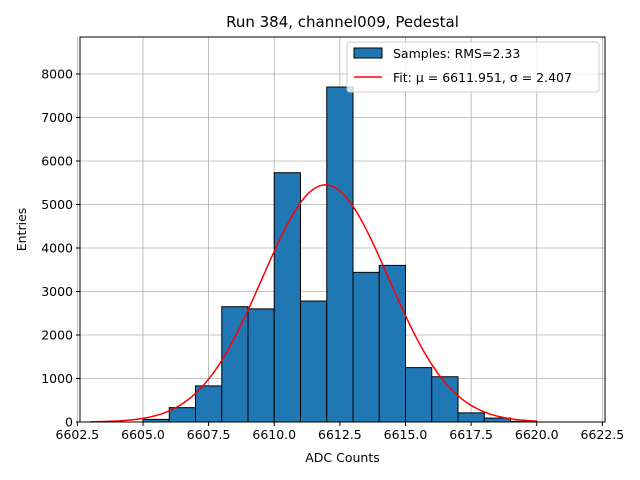 This screenshot has width=640, height=480. What do you see at coordinates (57, 378) in the screenshot?
I see `y-tick-label: 1000` at bounding box center [57, 378].